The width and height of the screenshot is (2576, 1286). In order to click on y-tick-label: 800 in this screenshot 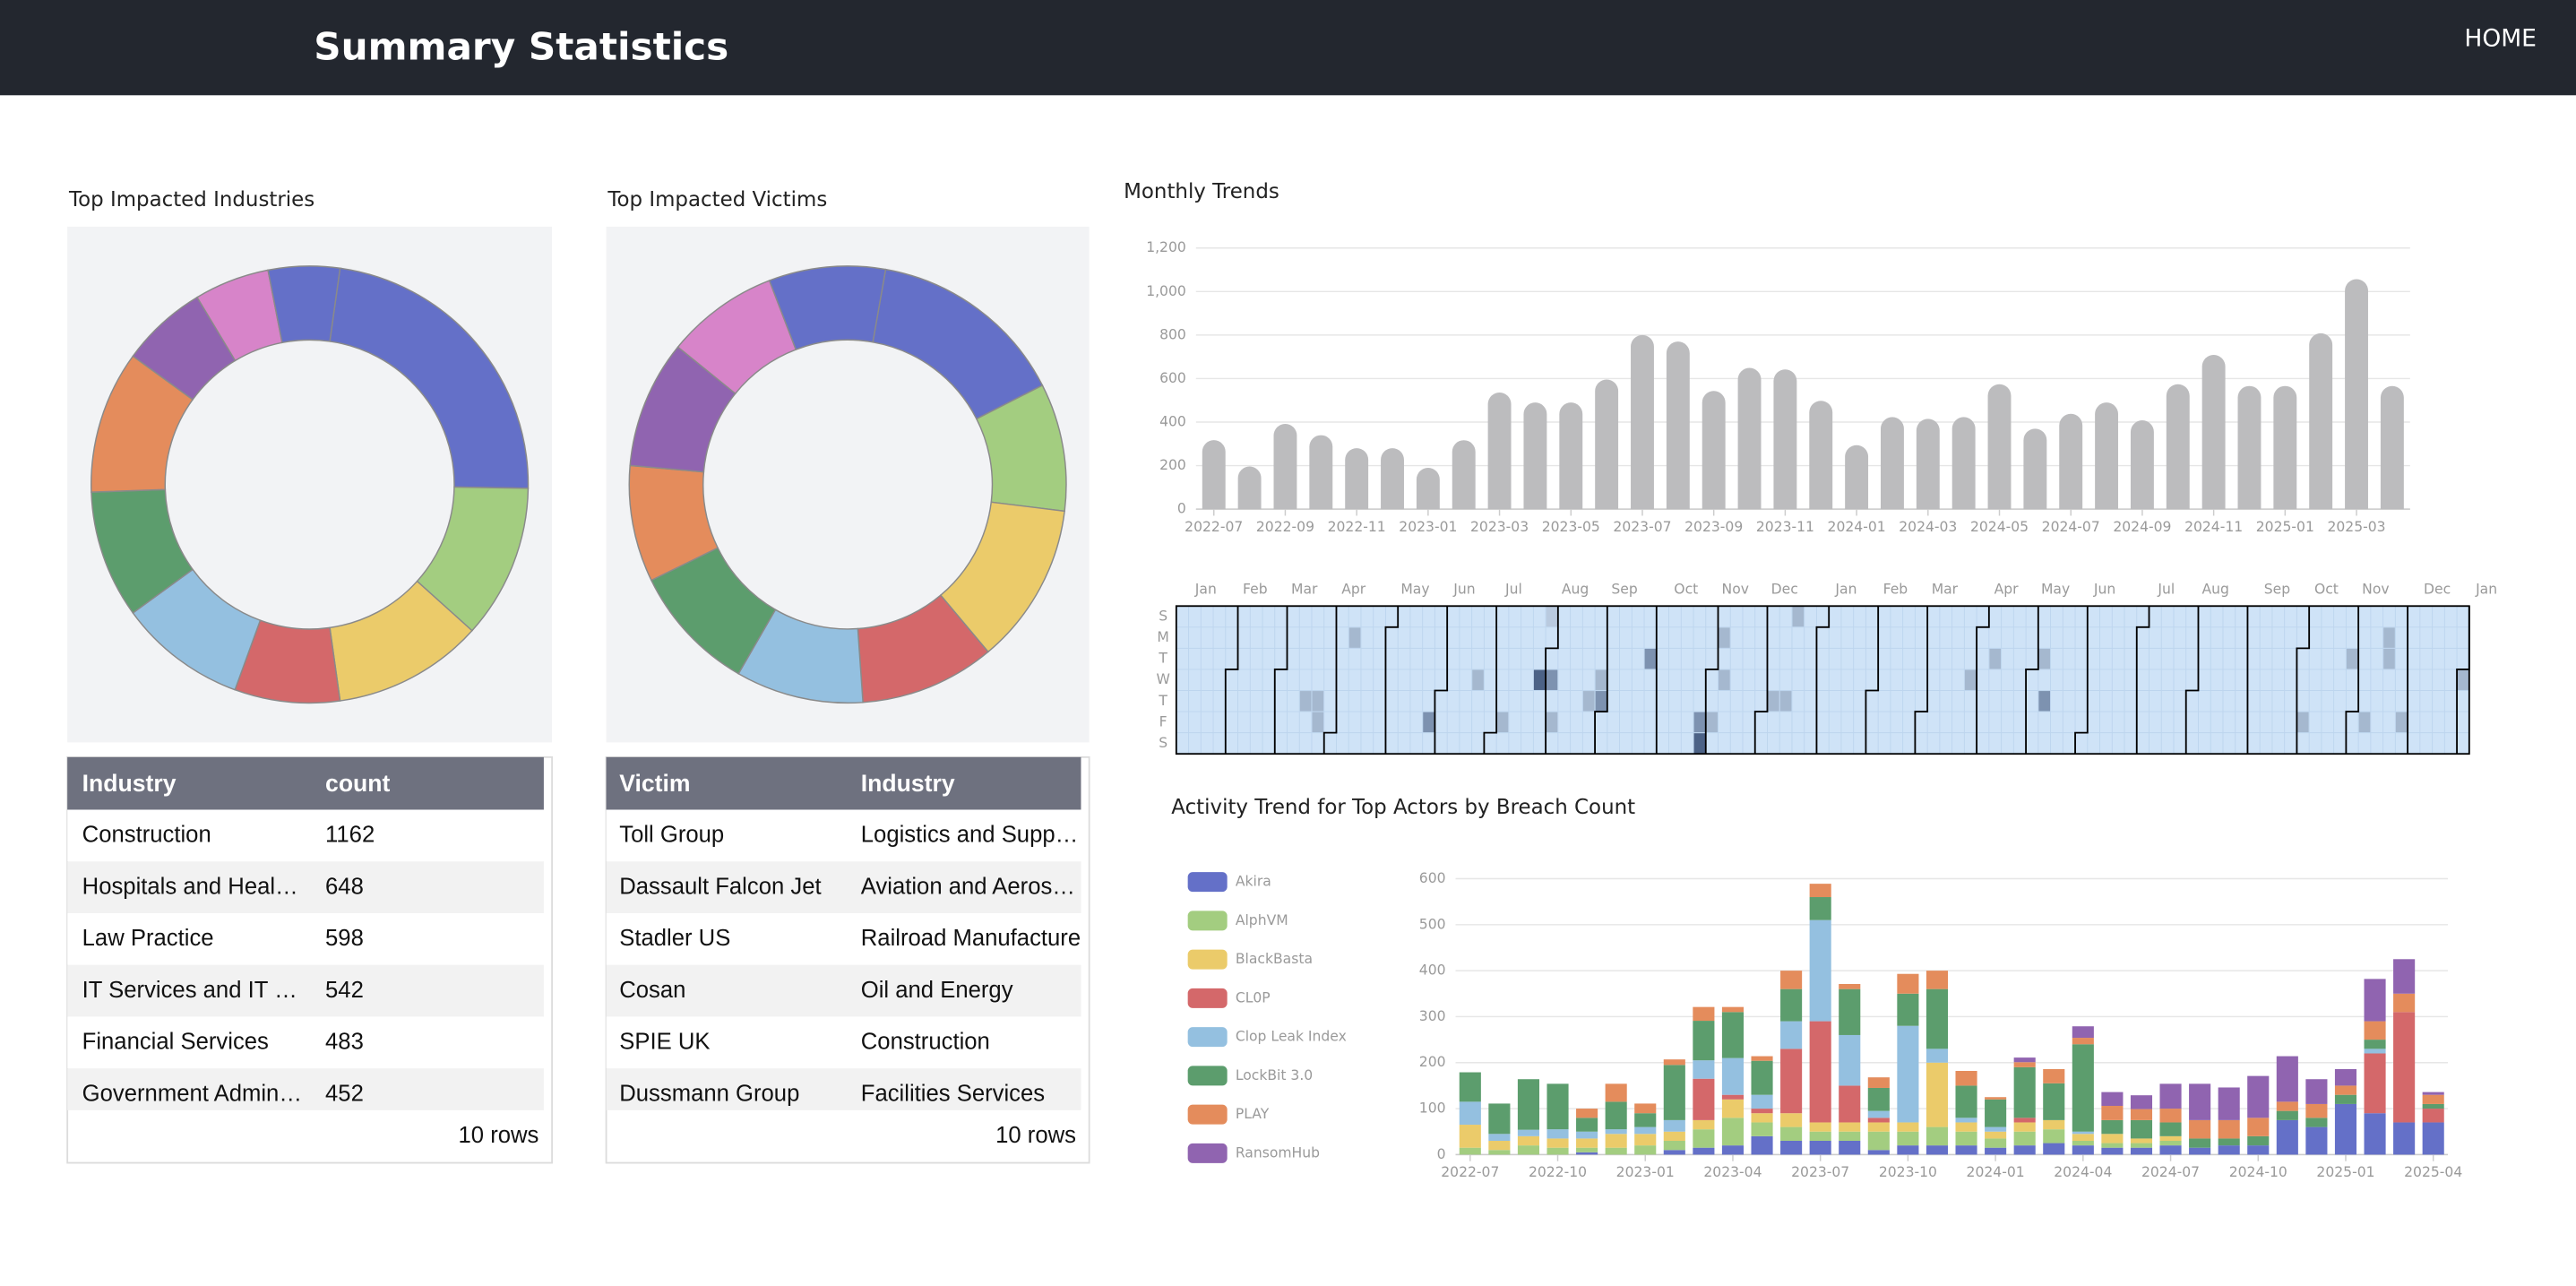, I will do `click(1172, 334)`.